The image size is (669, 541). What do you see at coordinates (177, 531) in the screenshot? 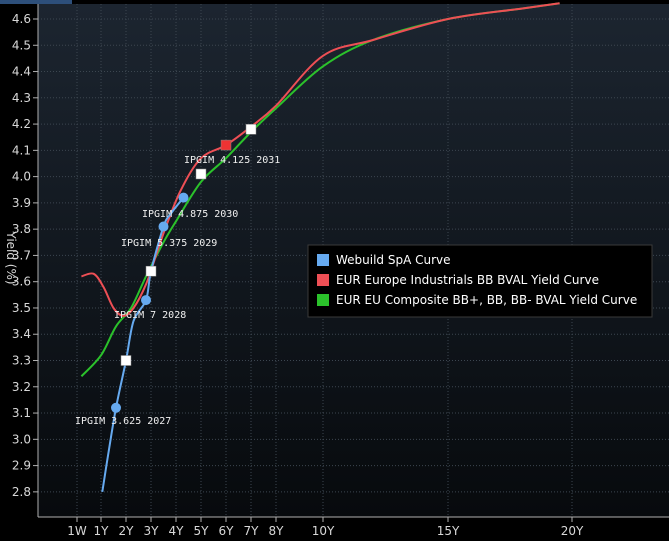
I see `x-tick-label: 4Y` at bounding box center [177, 531].